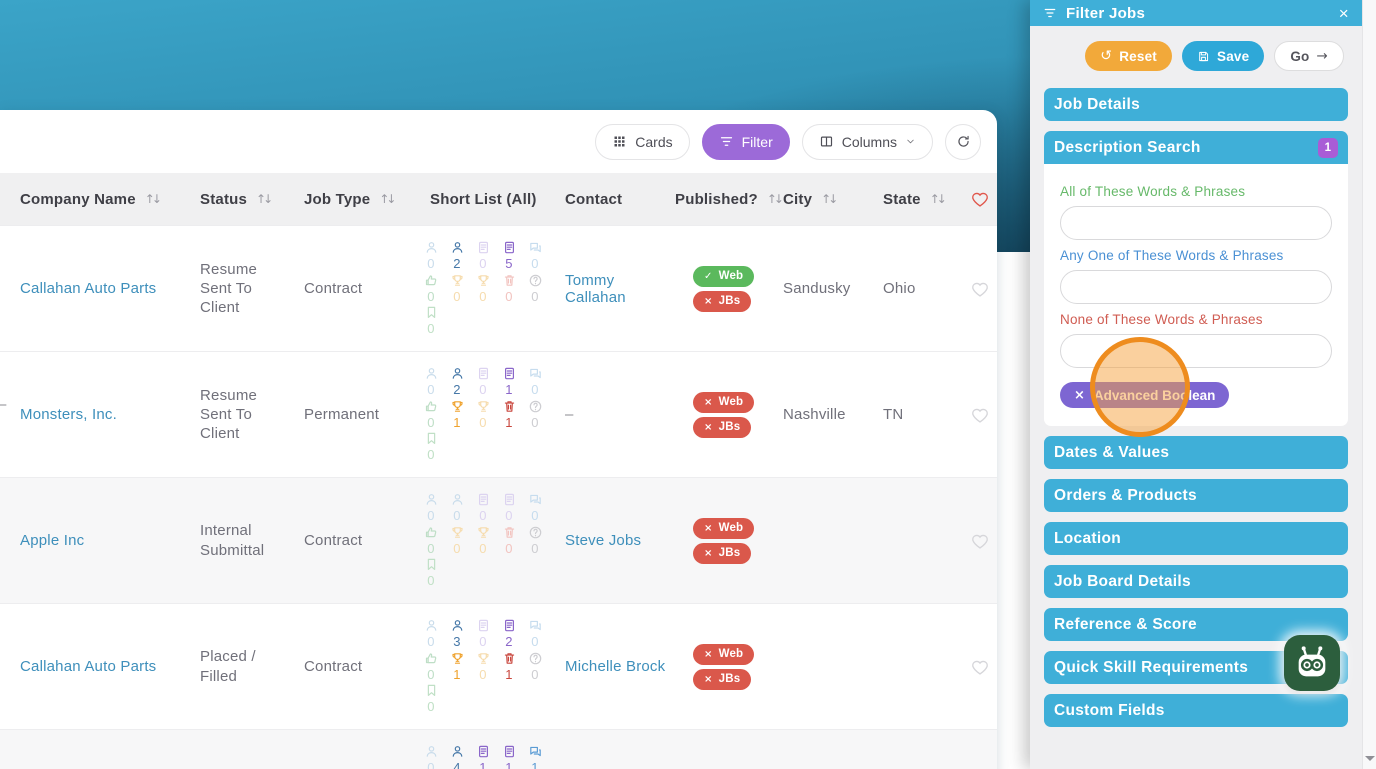 The height and width of the screenshot is (769, 1376). Describe the element at coordinates (1196, 495) in the screenshot. I see `section-orders-products: Orders & Products` at that location.